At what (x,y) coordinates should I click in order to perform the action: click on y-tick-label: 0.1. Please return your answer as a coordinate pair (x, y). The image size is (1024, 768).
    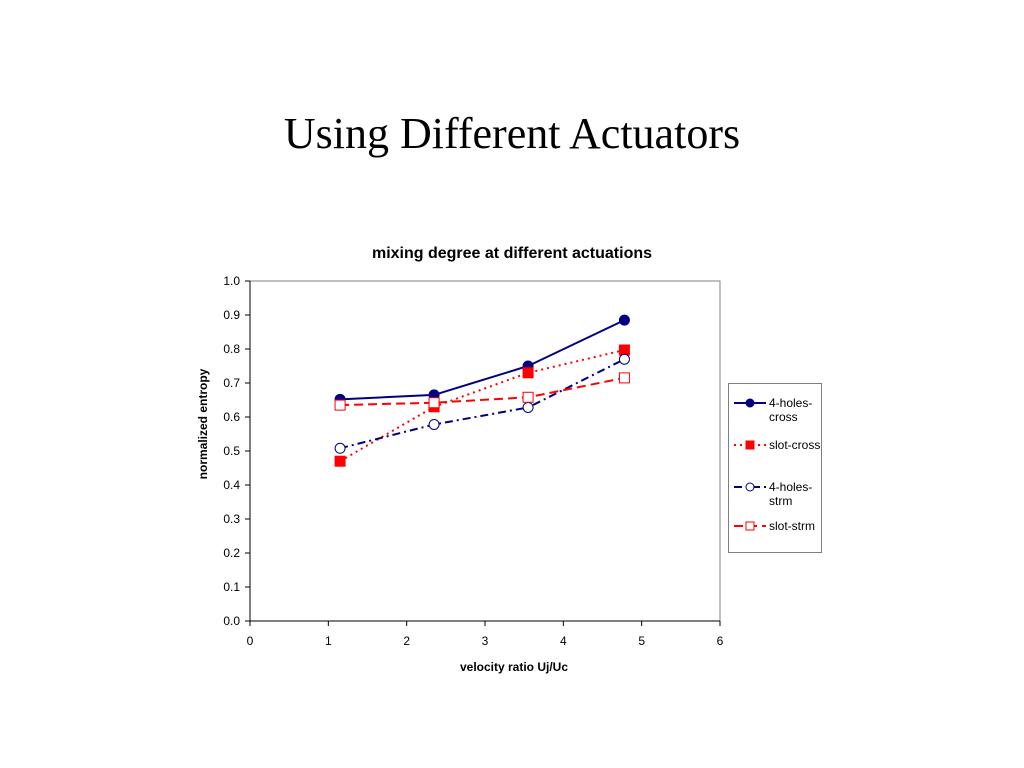
    Looking at the image, I should click on (231, 587).